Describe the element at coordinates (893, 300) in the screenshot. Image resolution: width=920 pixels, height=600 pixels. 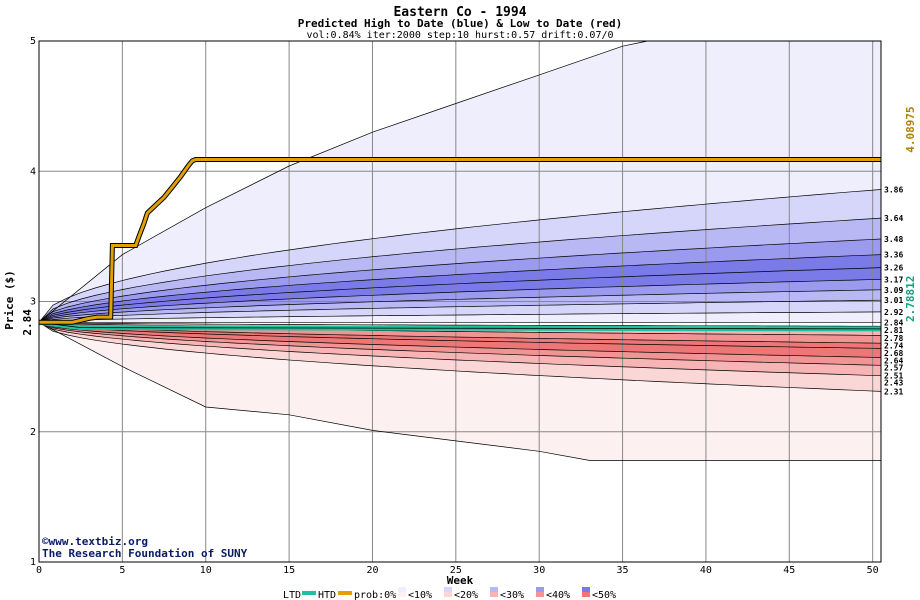
I see `quantile-end-label: 3.01` at that location.